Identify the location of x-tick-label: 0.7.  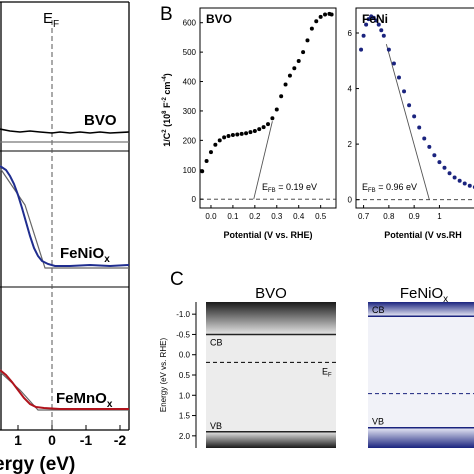
(364, 216).